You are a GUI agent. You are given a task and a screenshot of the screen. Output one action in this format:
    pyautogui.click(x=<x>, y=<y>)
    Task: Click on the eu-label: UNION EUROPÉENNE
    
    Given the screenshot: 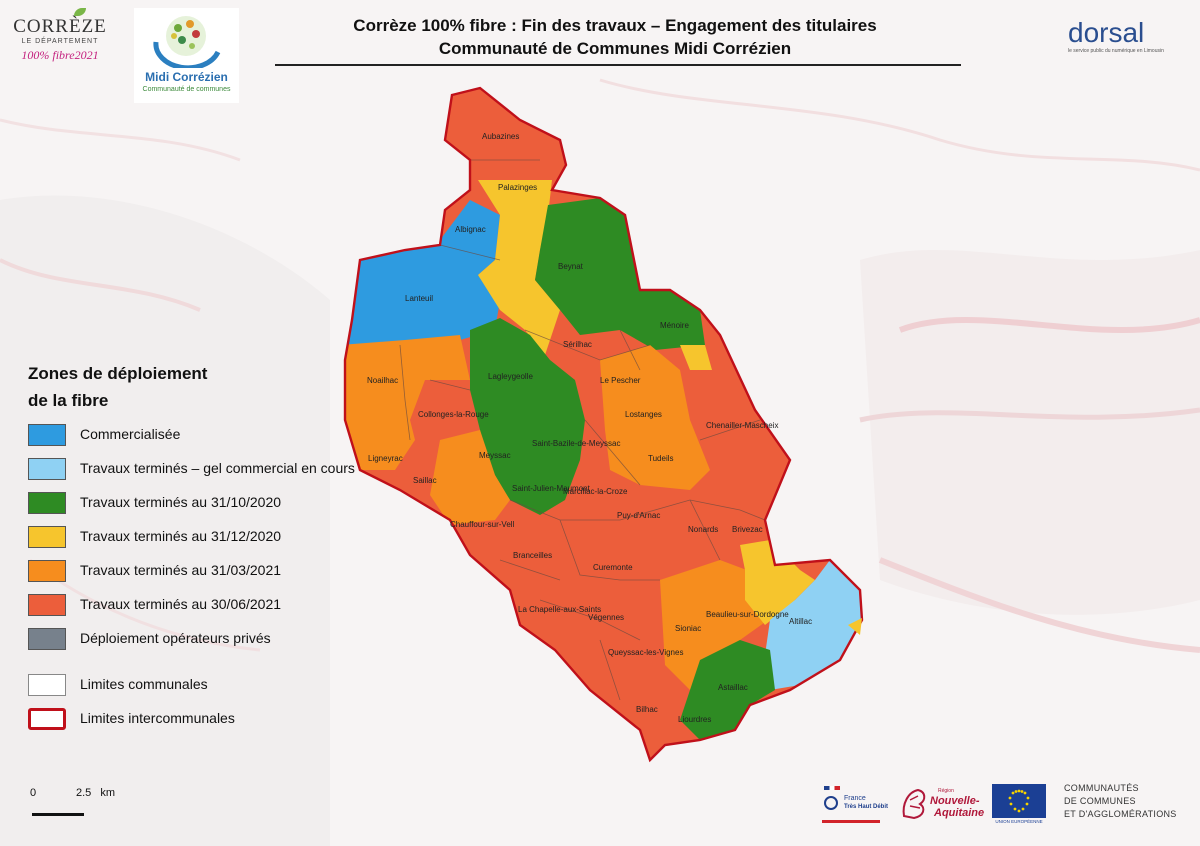 What is the action you would take?
    pyautogui.click(x=1019, y=821)
    